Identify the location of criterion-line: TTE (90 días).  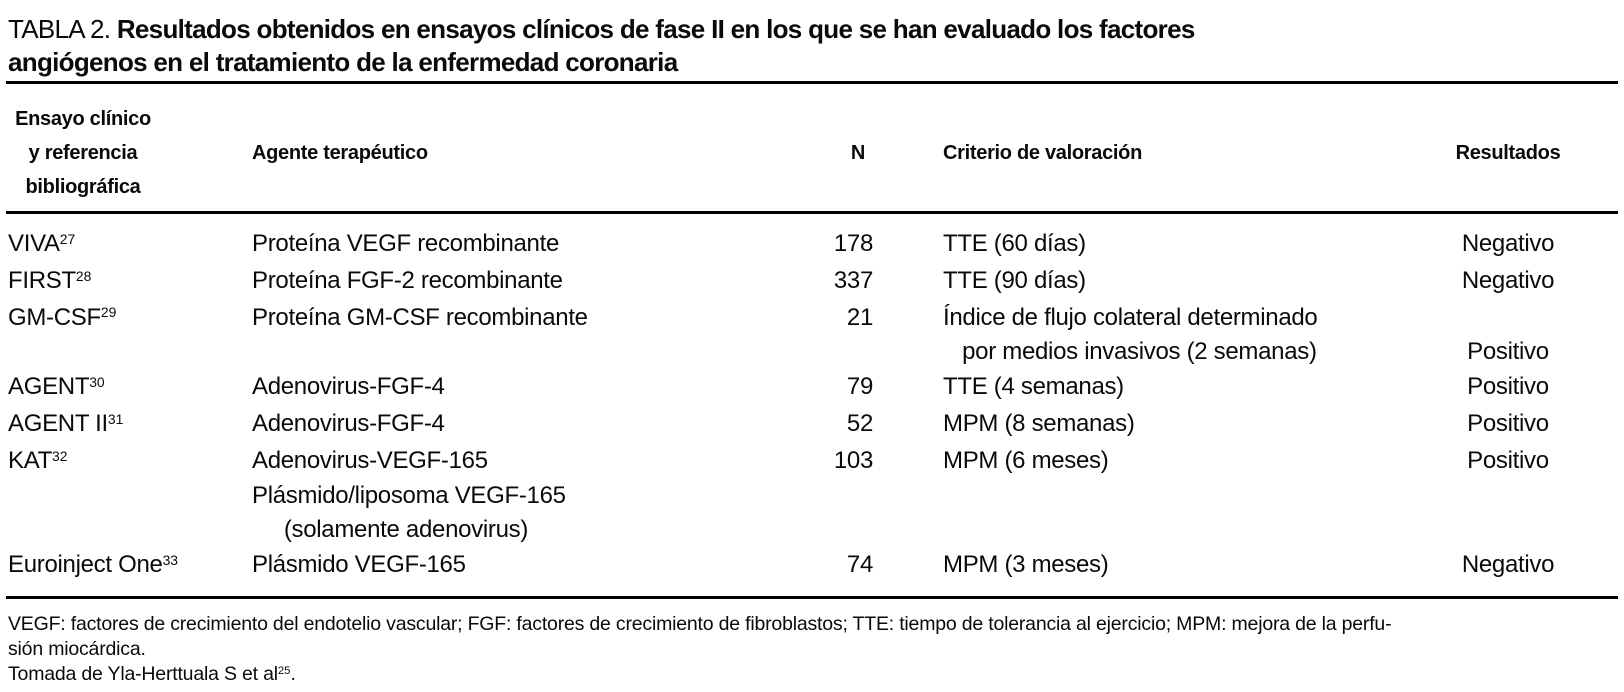
(1014, 280).